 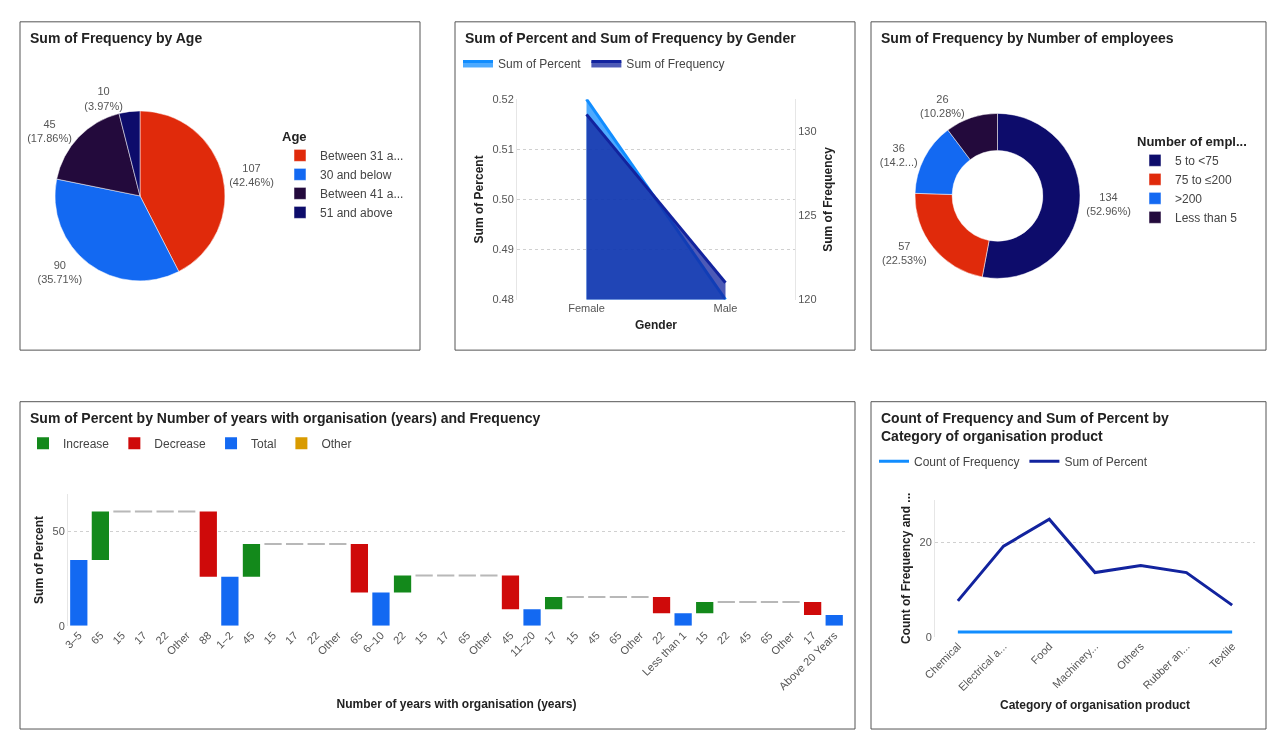 What do you see at coordinates (103, 98) in the screenshot?
I see `data-label: 10 (3.97%)` at bounding box center [103, 98].